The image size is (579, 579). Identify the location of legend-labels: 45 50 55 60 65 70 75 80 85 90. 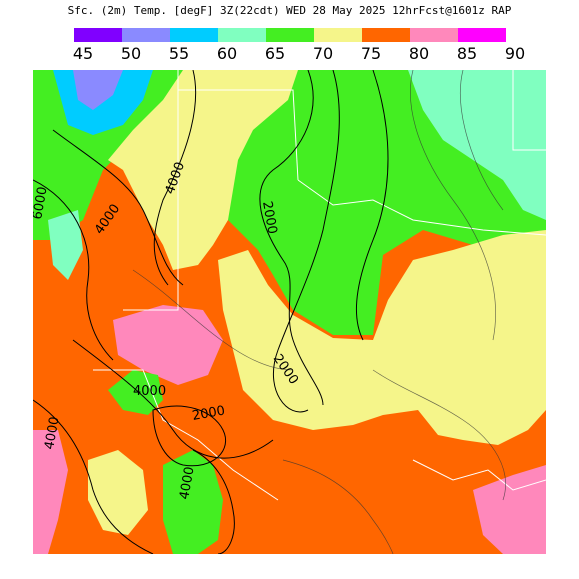
(295, 53).